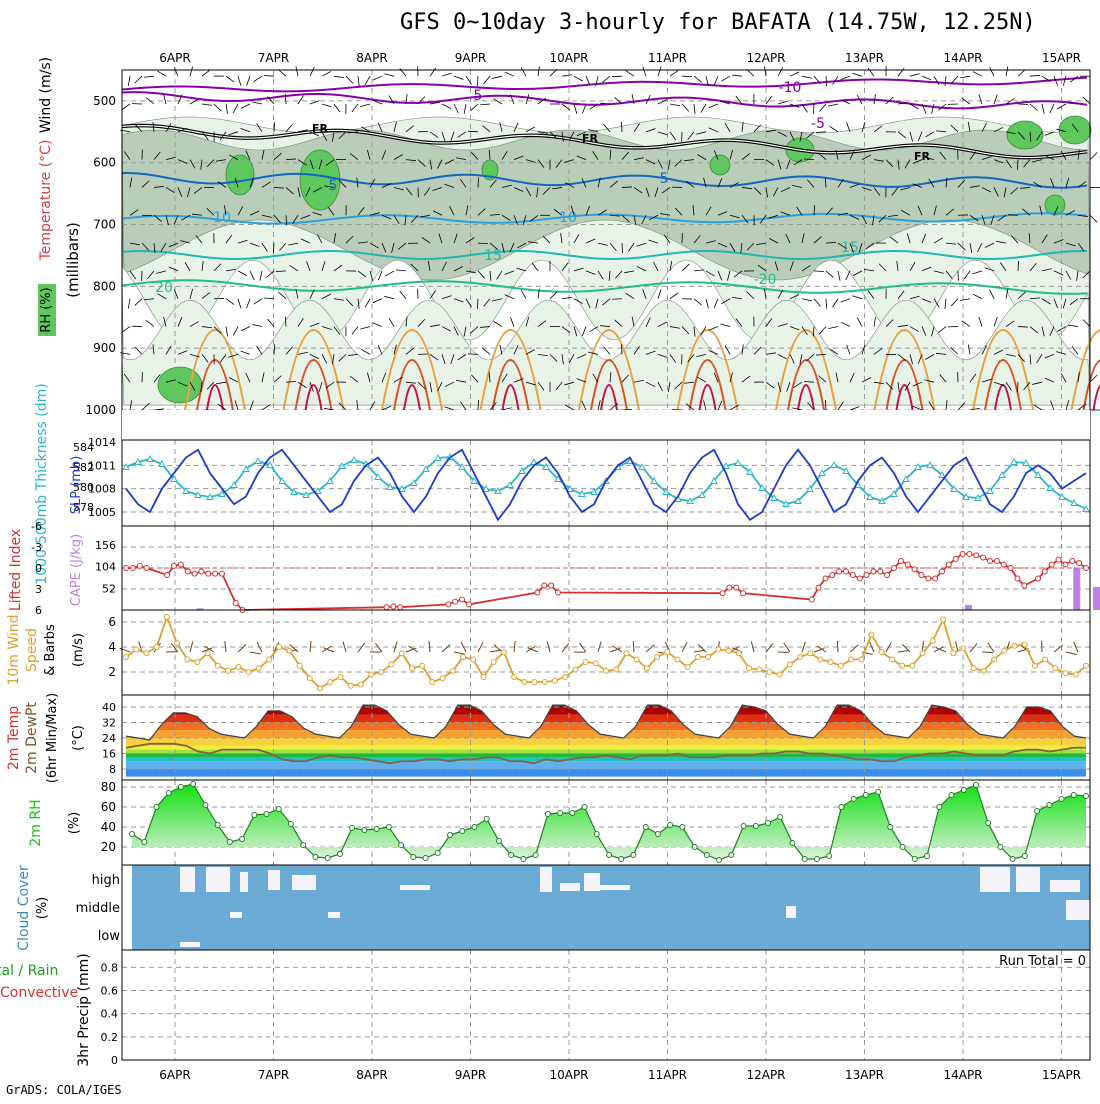 The image size is (1100, 1104). What do you see at coordinates (606, 742) in the screenshot?
I see `temp-band` at bounding box center [606, 742].